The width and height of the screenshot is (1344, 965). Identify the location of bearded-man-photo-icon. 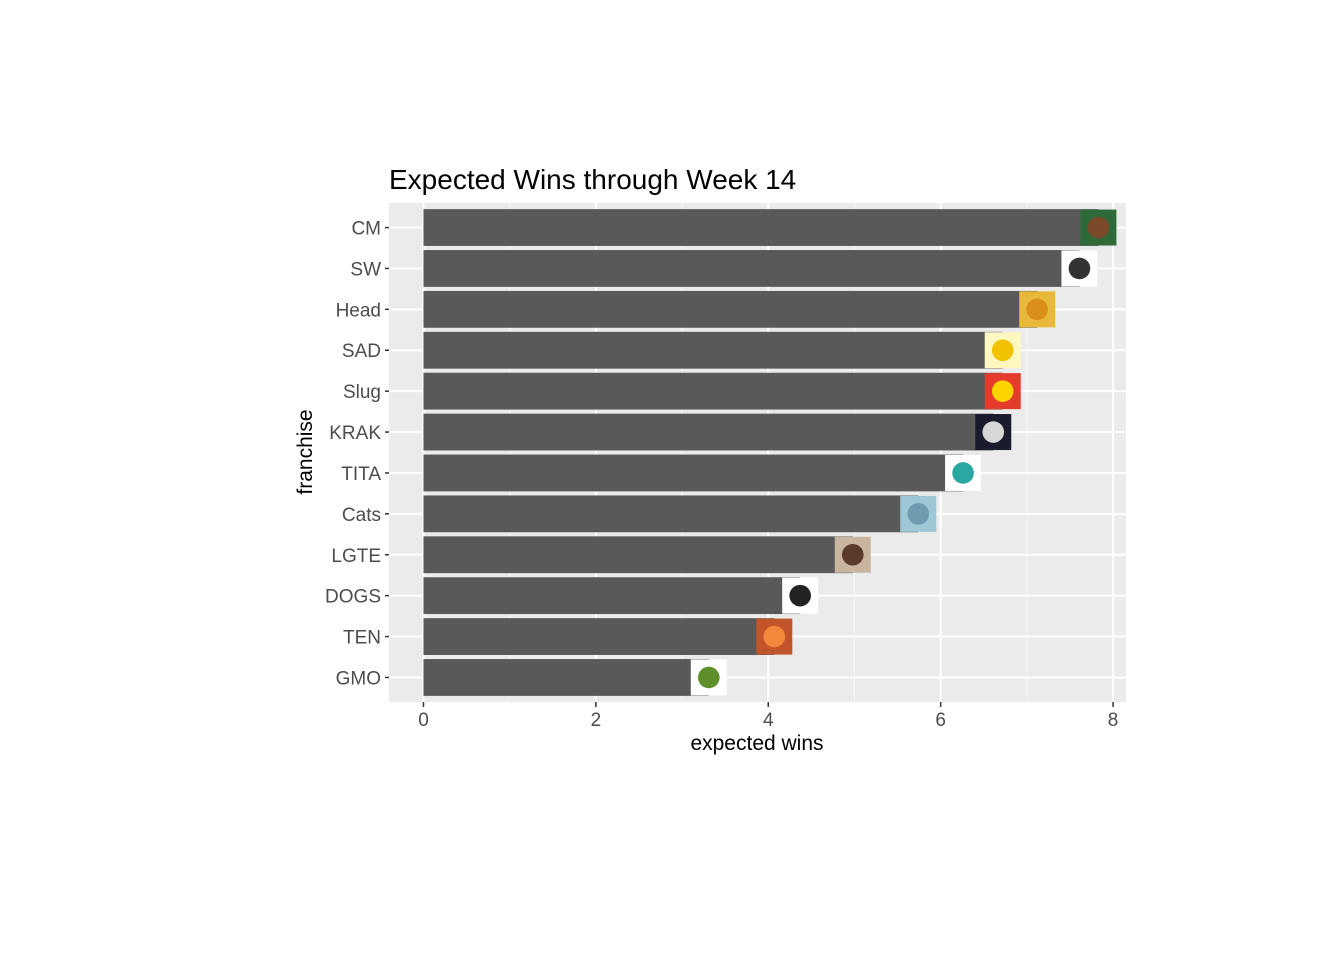
(852, 554).